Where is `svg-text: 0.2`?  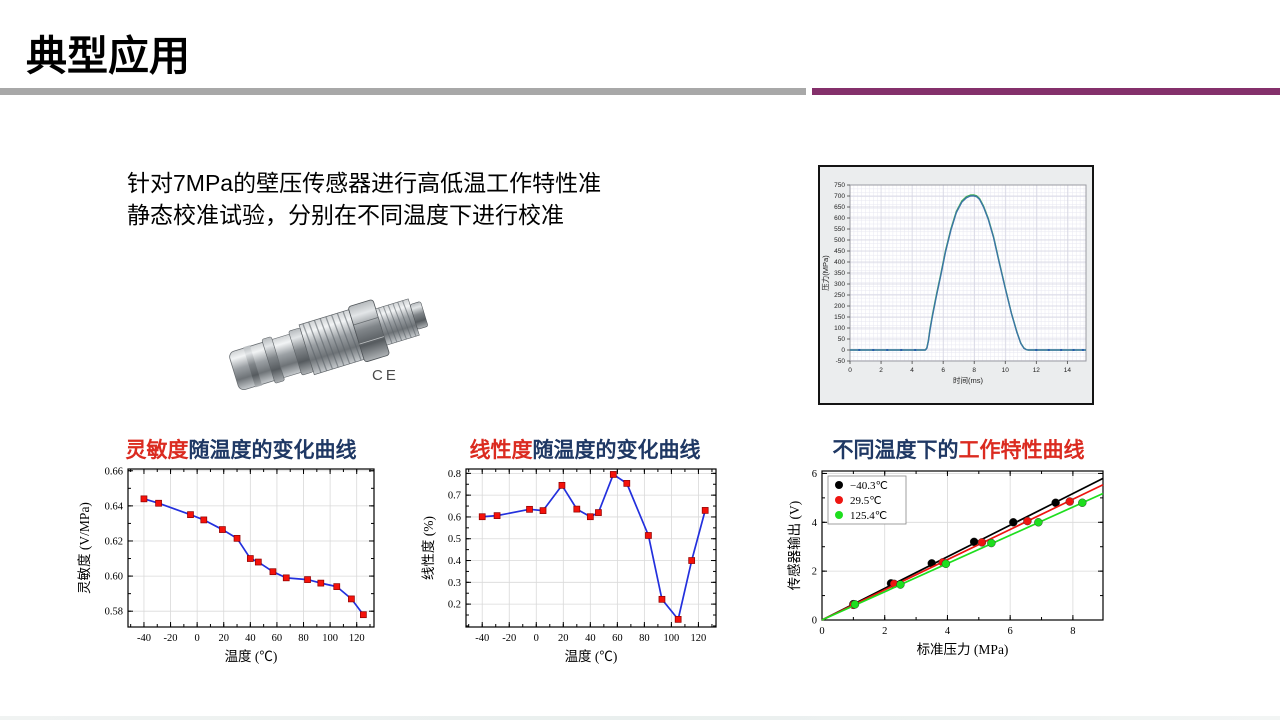
svg-text: 0.2 is located at coordinates (454, 605).